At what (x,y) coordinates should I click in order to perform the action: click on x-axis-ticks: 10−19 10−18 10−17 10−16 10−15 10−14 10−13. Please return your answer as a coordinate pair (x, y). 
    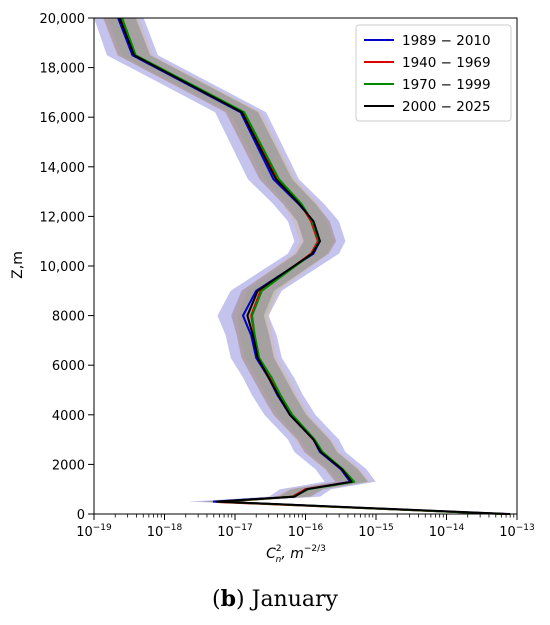
    Looking at the image, I should click on (305, 527).